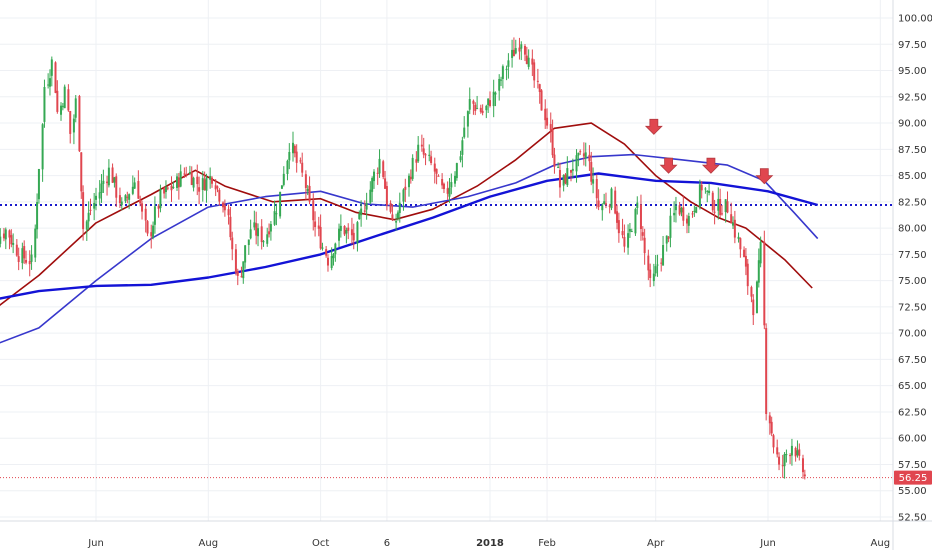 This screenshot has height=550, width=932. Describe the element at coordinates (387, 543) in the screenshot. I see `x-tick-label: 6` at that location.